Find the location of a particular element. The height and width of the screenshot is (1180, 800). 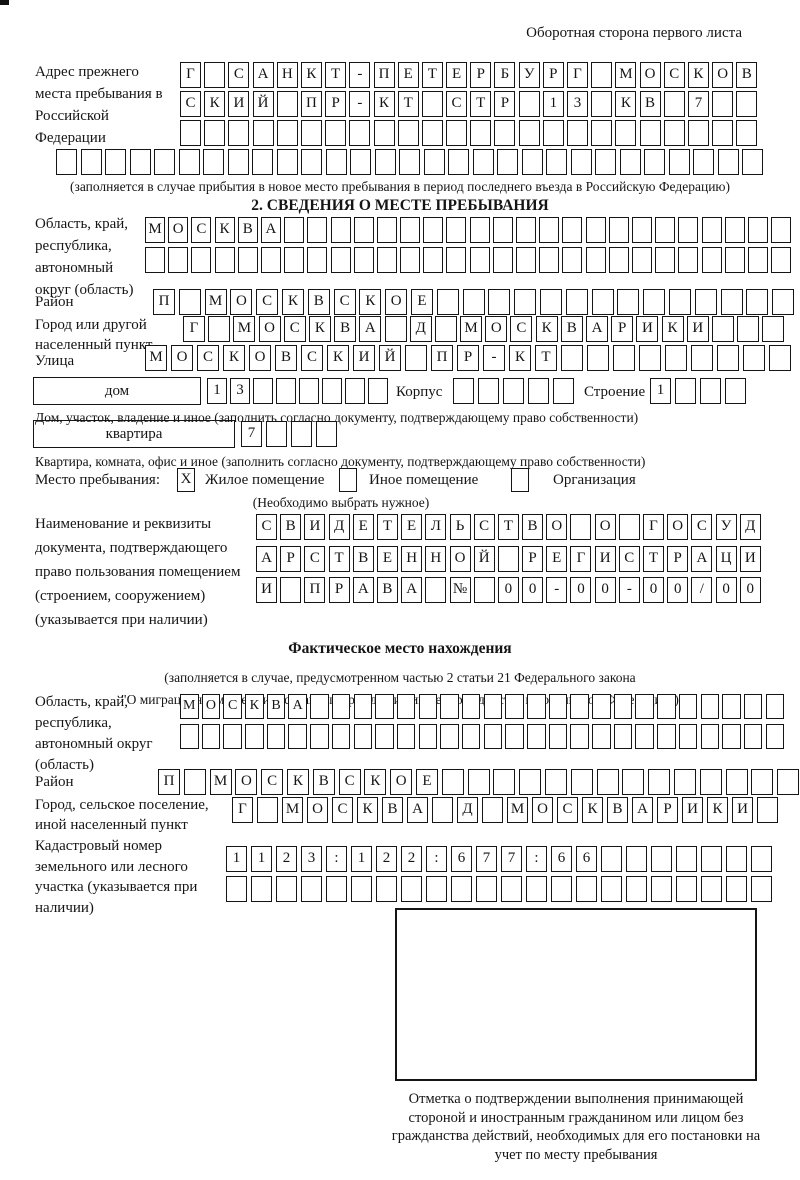

form-cell: П is located at coordinates (384, 75).